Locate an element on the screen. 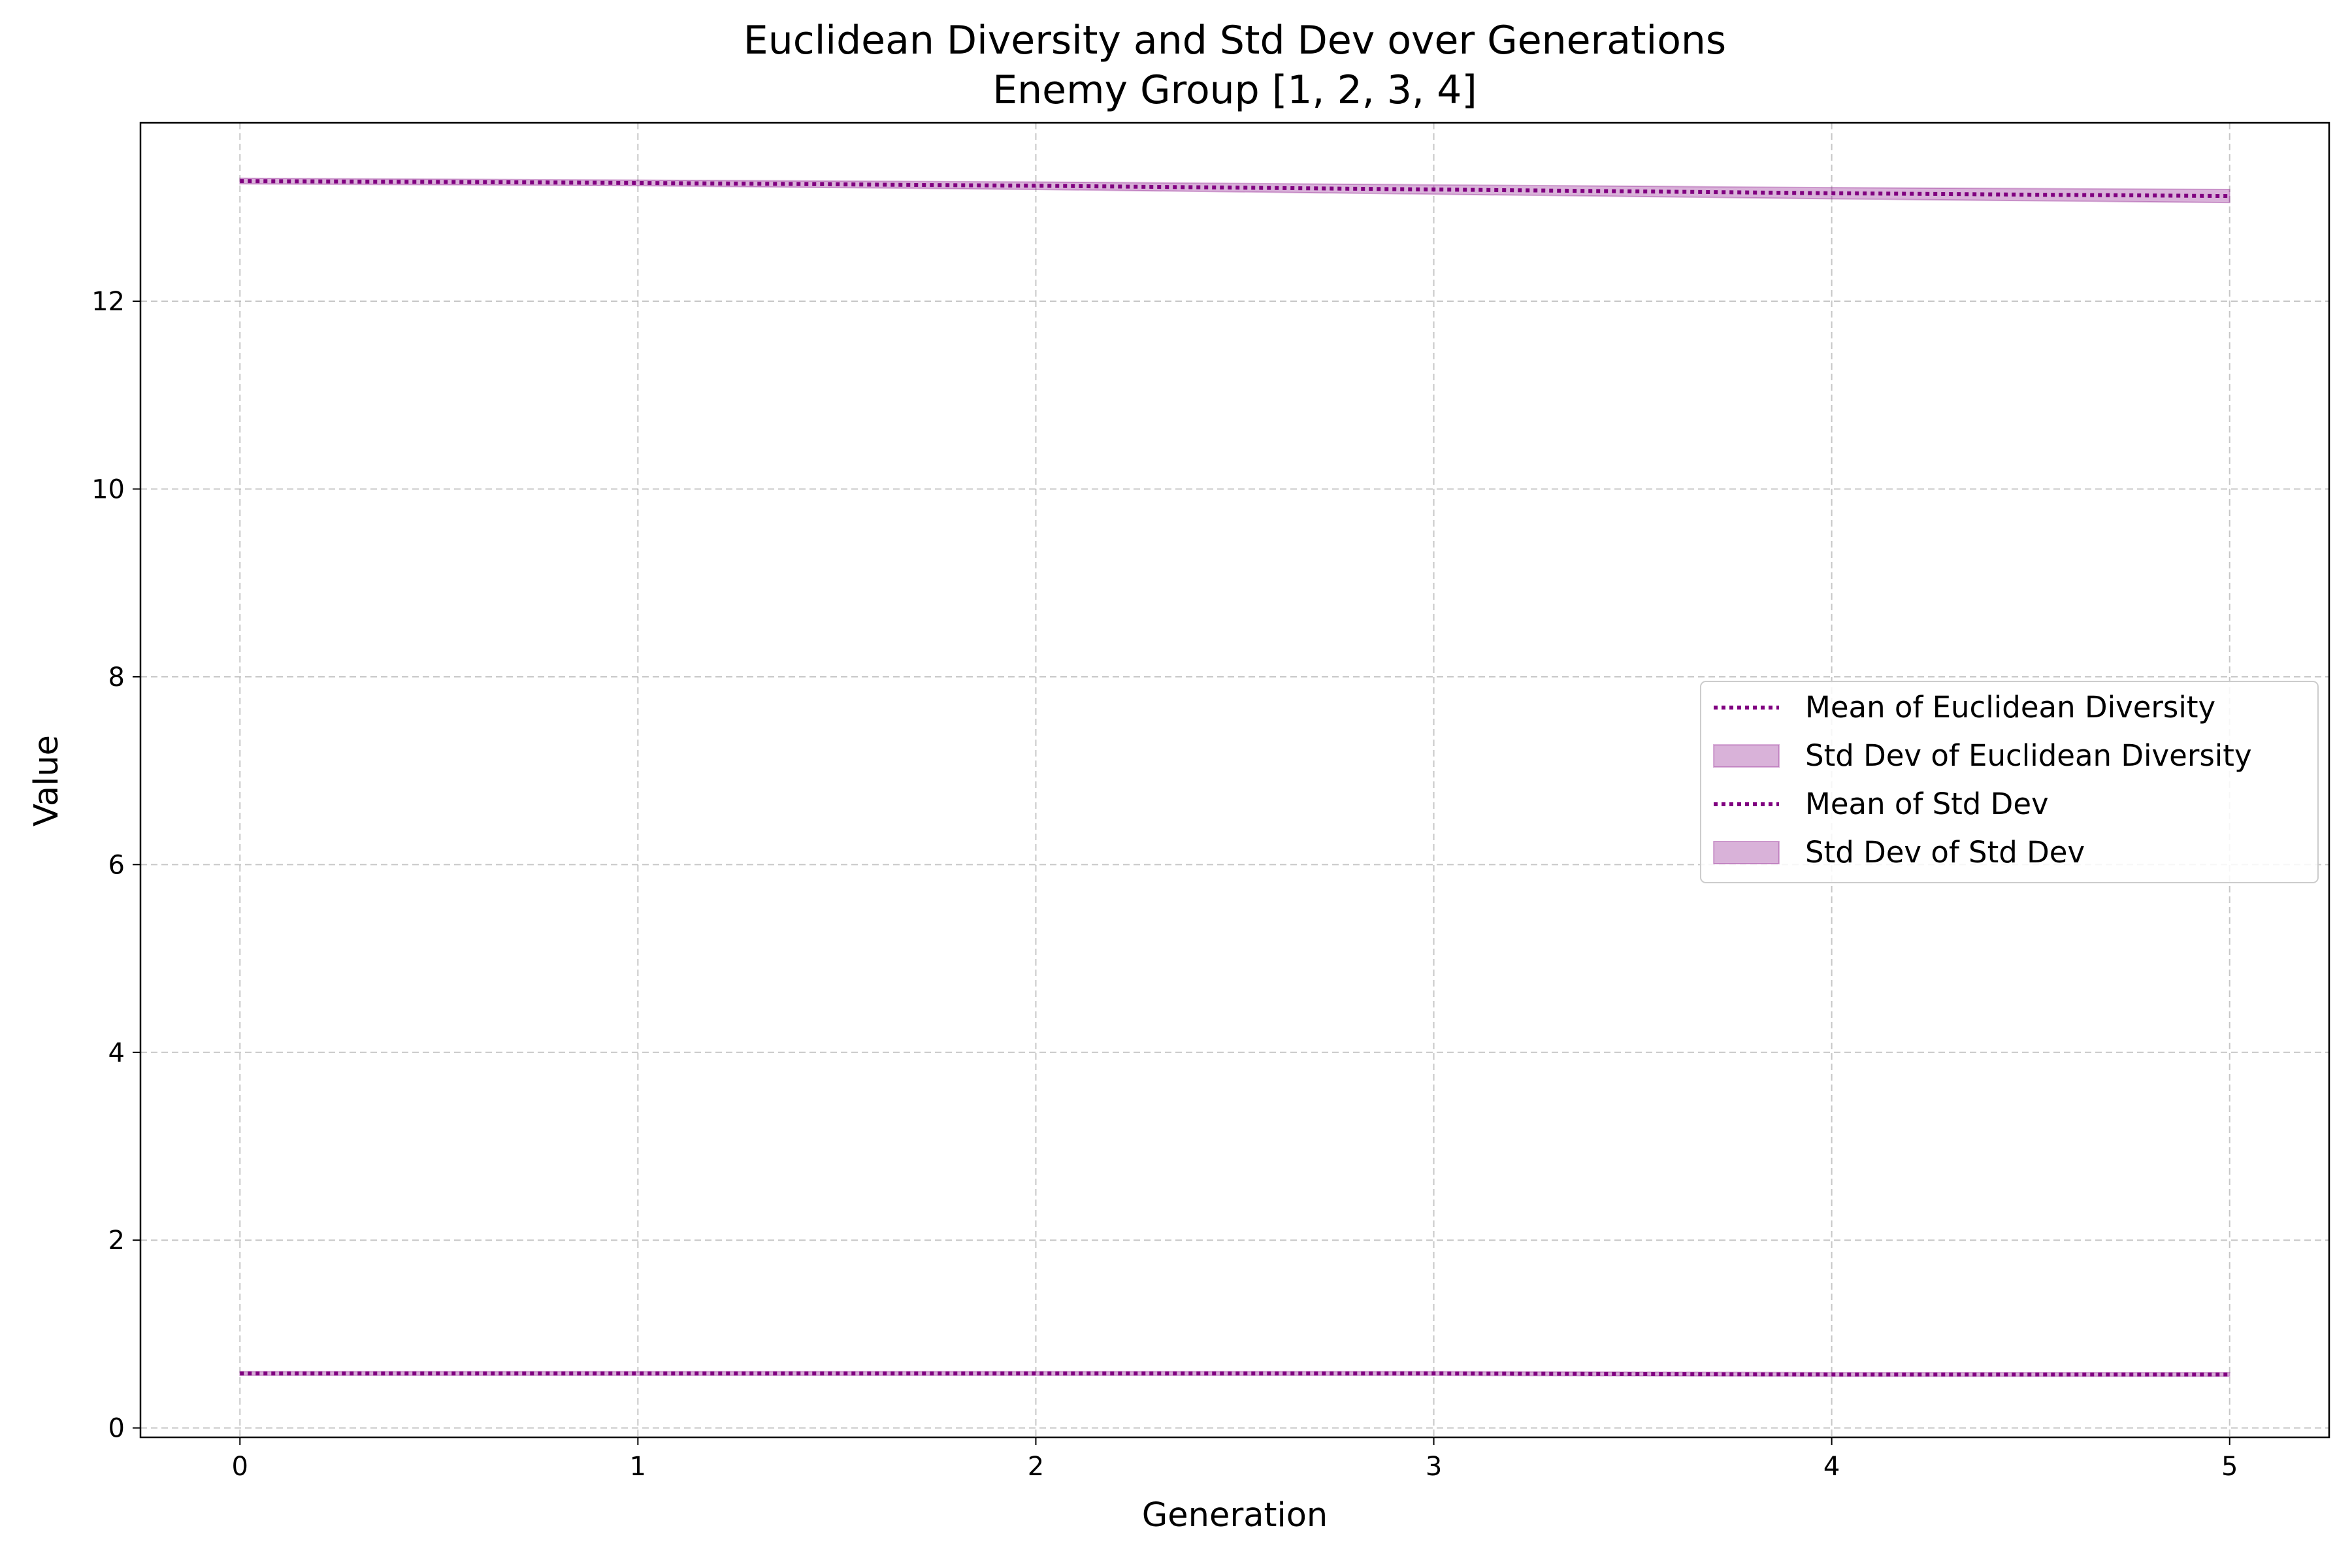 The width and height of the screenshot is (2352, 1568). x-axis-label: Generation is located at coordinates (1235, 1515).